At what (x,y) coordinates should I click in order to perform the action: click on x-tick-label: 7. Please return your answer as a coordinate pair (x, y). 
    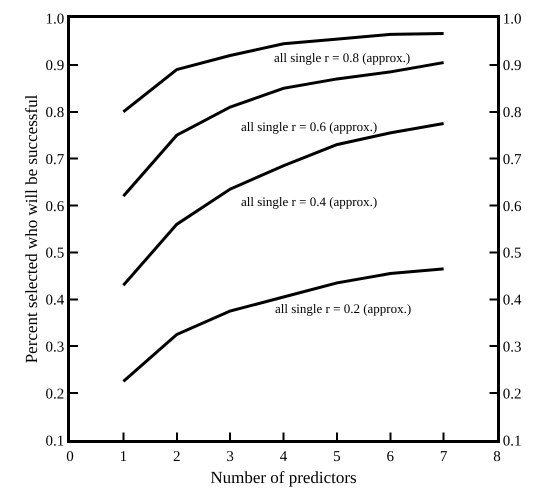
    Looking at the image, I should click on (444, 456).